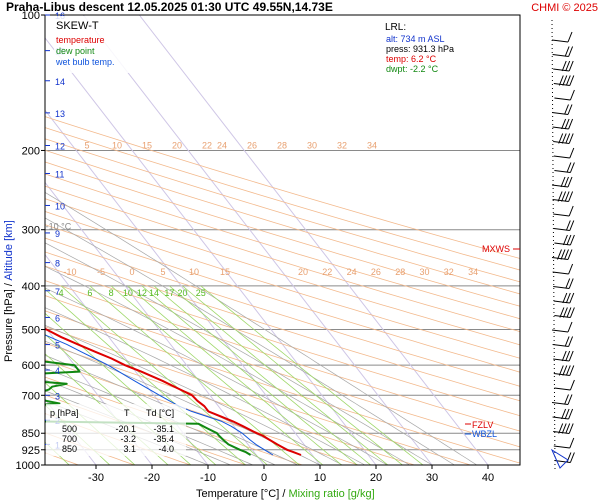 The image size is (600, 500). I want to click on mixing-ratio-label: 25, so click(201, 293).